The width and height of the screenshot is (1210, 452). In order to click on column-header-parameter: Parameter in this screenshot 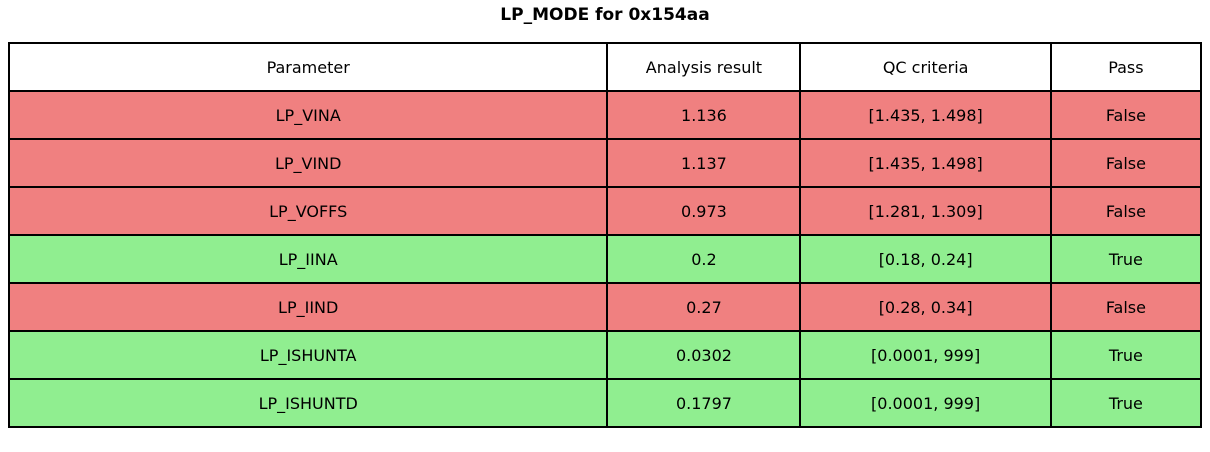, I will do `click(308, 67)`.